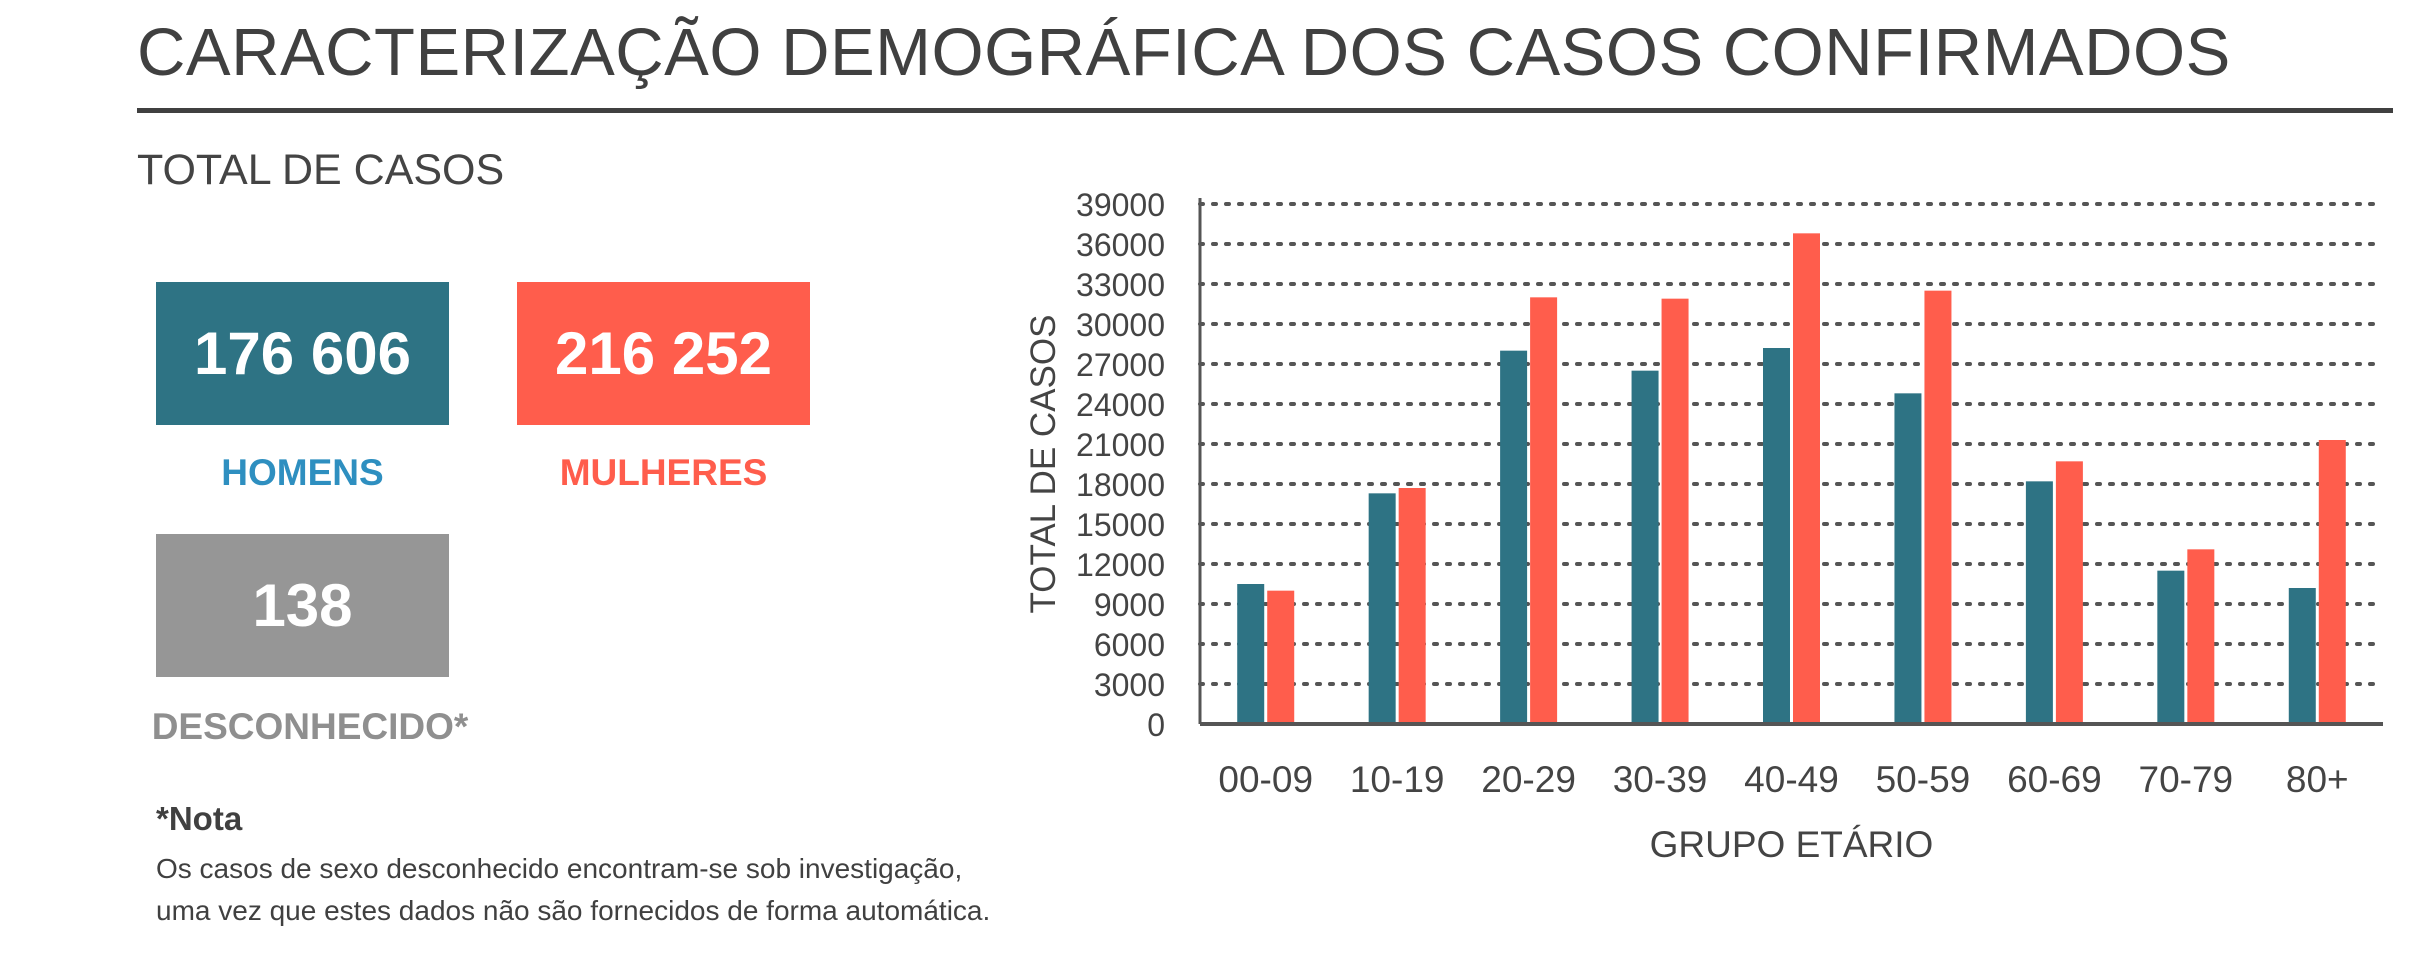  Describe the element at coordinates (1129, 685) in the screenshot. I see `y-tick-label: 3000` at that location.